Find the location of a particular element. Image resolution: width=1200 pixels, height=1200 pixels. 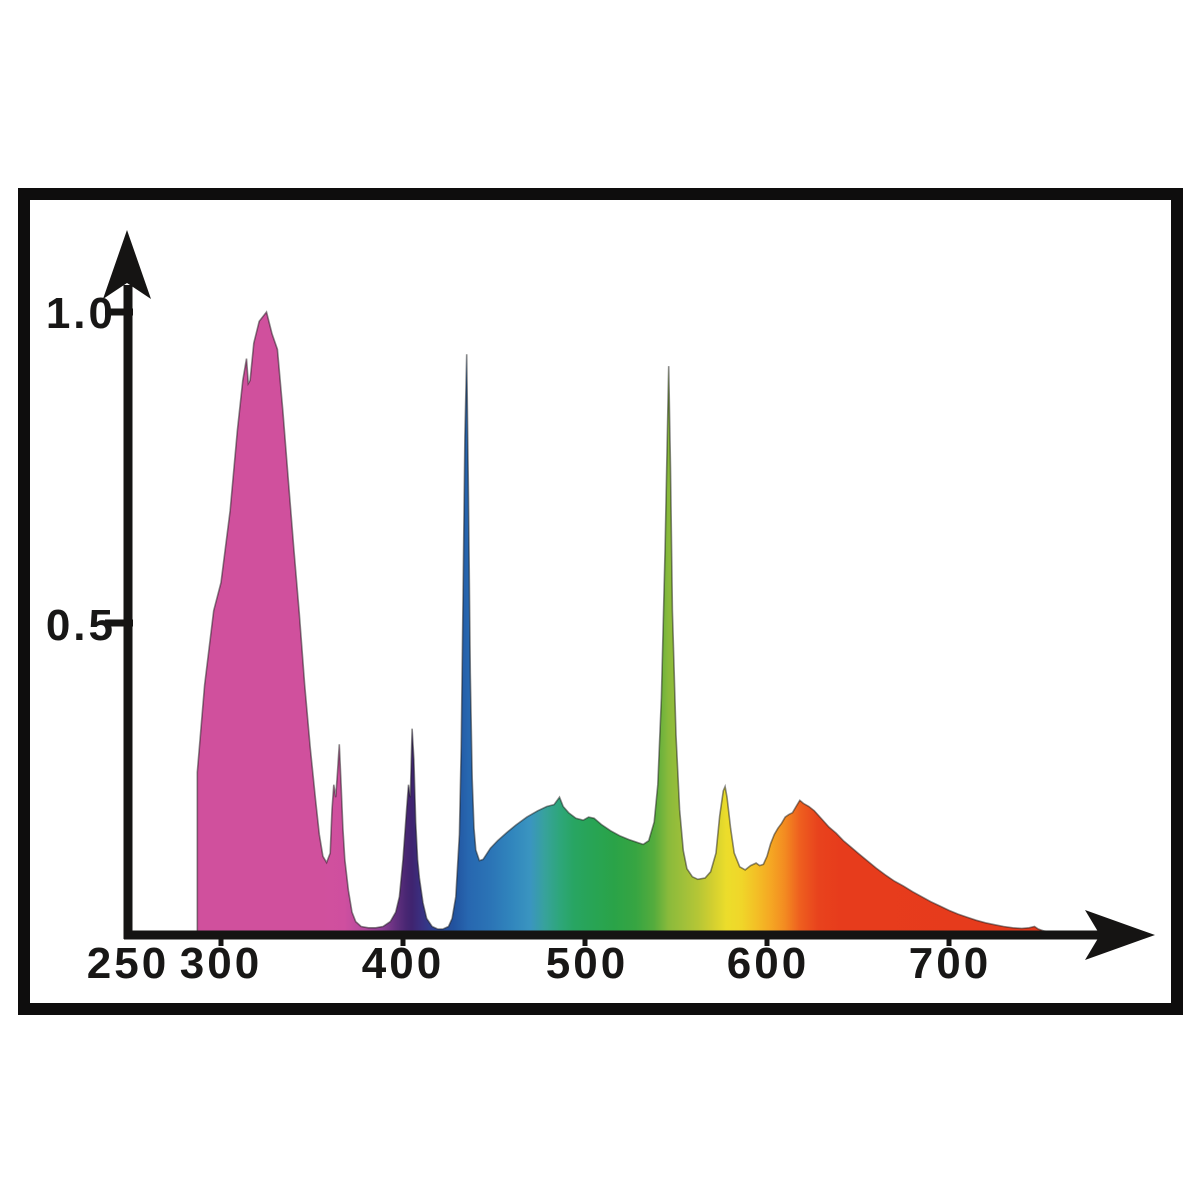

x-axis-label-700: 700 is located at coordinates (950, 963).